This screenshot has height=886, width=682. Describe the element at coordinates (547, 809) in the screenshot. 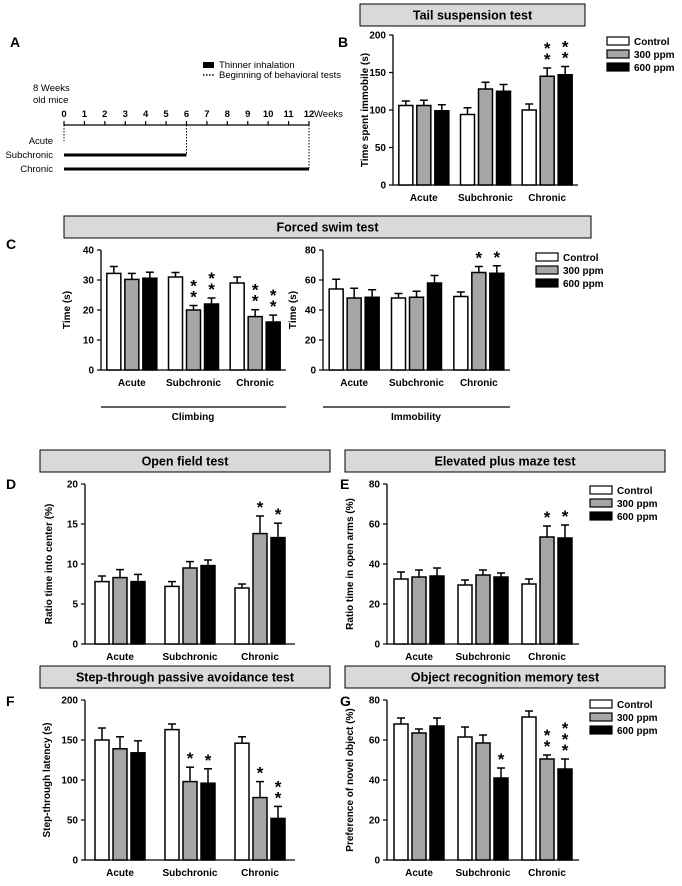

I see `bar-G-Chronic-300ppm` at that location.